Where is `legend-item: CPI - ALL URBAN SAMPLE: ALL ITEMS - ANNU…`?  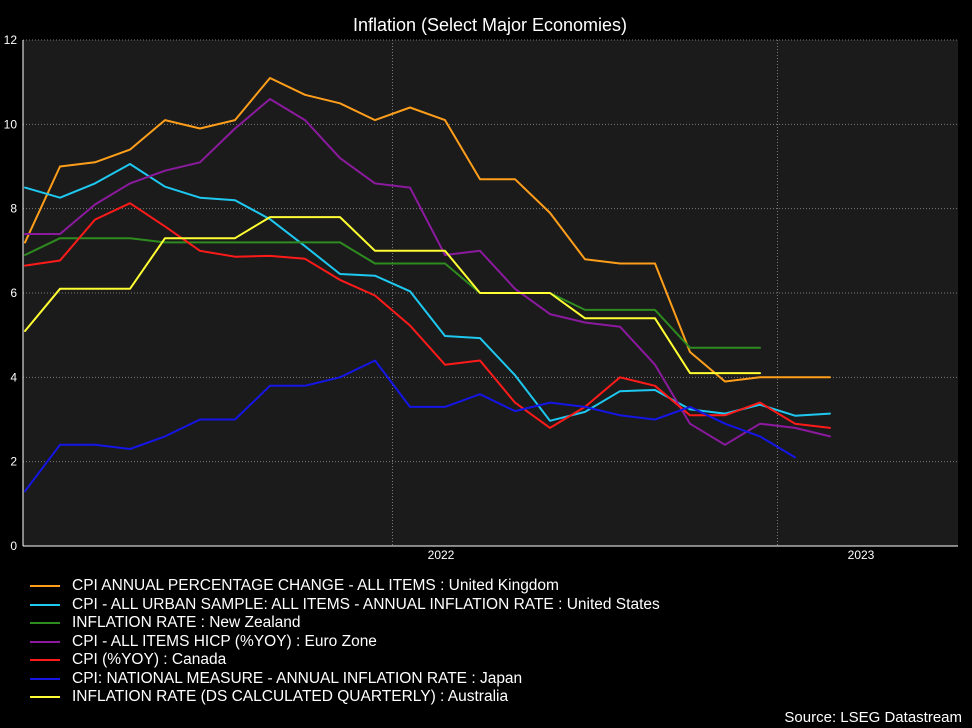 legend-item: CPI - ALL URBAN SAMPLE: ALL ITEMS - ANNU… is located at coordinates (410, 605).